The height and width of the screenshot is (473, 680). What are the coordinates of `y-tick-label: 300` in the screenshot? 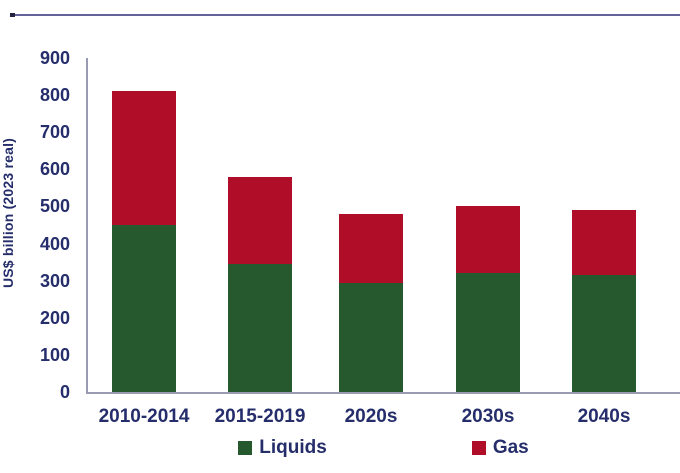 It's located at (54, 280).